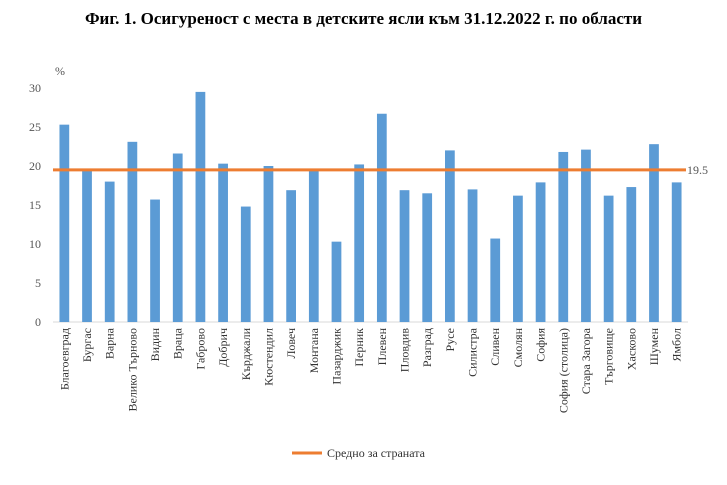  Describe the element at coordinates (87, 345) in the screenshot. I see `category-label: Бургас` at that location.